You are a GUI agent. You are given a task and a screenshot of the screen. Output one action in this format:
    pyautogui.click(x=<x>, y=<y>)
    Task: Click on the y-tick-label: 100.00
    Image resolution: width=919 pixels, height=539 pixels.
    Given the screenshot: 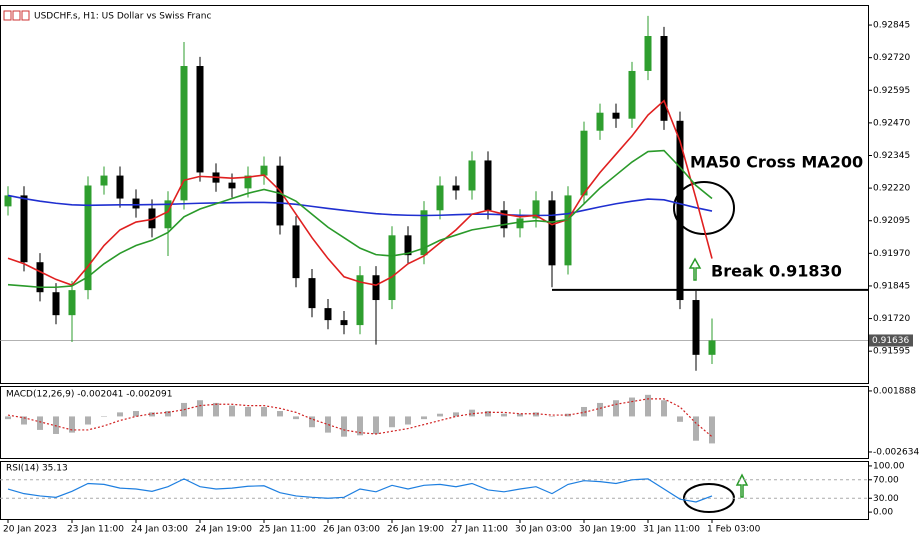 What is the action you would take?
    pyautogui.click(x=889, y=466)
    